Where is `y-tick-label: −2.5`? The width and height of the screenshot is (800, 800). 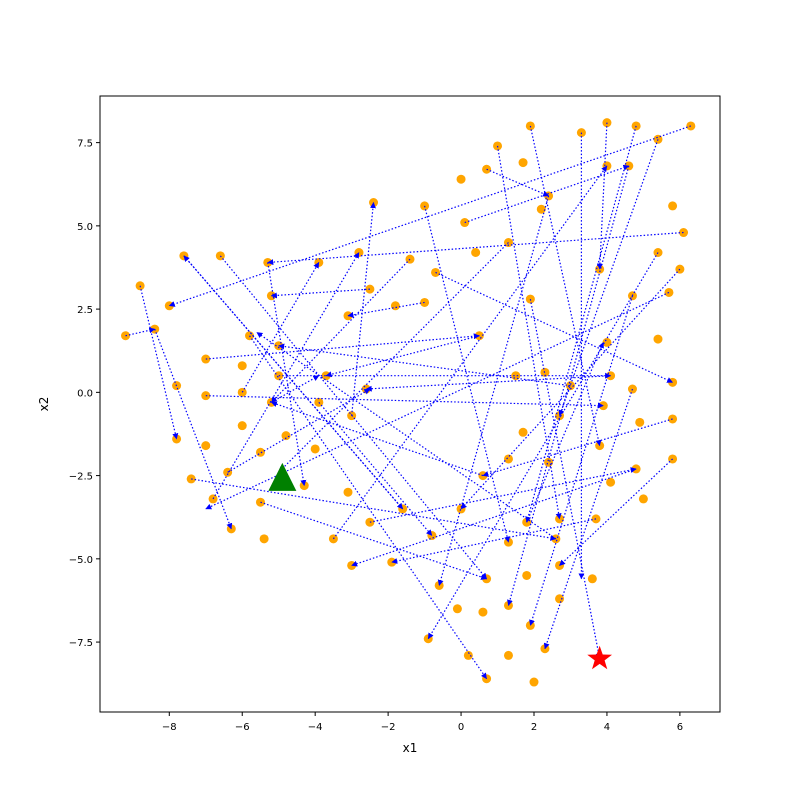
y-tick-label: −2.5 is located at coordinates (81, 477).